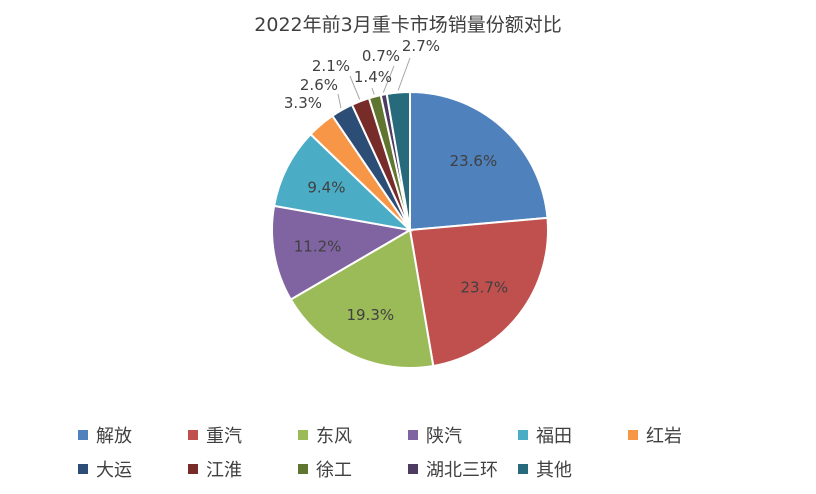 This screenshot has width=816, height=494. I want to click on data-label: 2.6%, so click(319, 85).